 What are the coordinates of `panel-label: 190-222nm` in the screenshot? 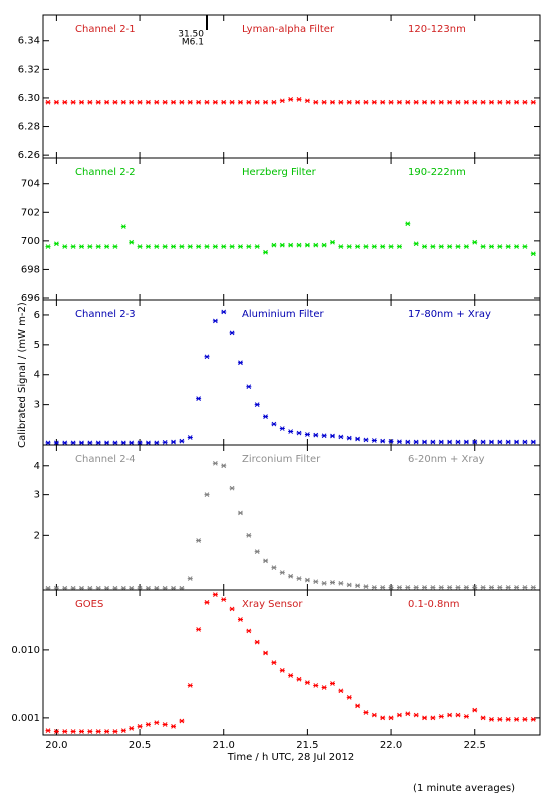 It's located at (437, 172).